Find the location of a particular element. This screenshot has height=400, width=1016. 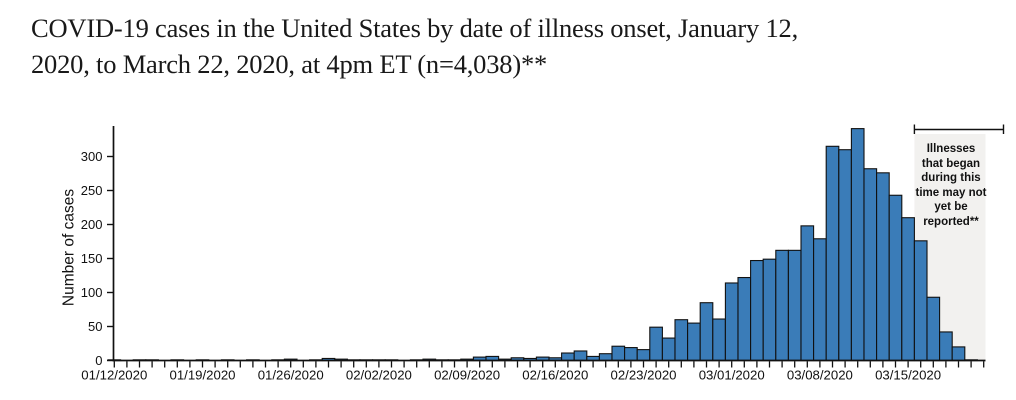

bar-03/07/2020 is located at coordinates (807, 293).